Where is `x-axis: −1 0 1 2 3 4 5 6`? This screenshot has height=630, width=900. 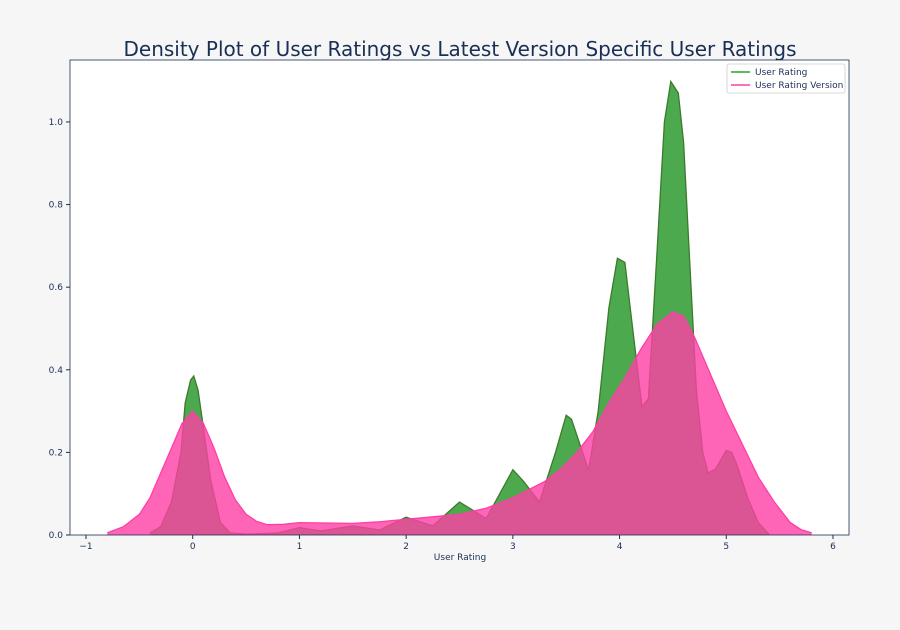 x-axis: −1 0 1 2 3 4 5 6 is located at coordinates (457, 543).